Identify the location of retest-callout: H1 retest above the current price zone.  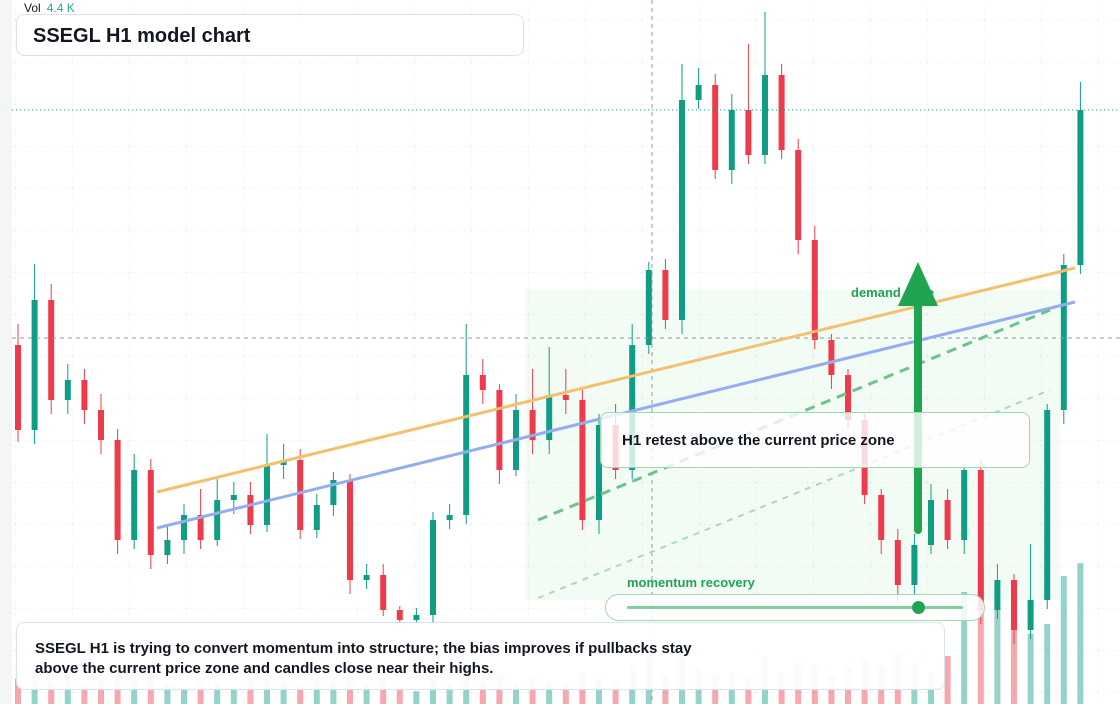
(815, 440).